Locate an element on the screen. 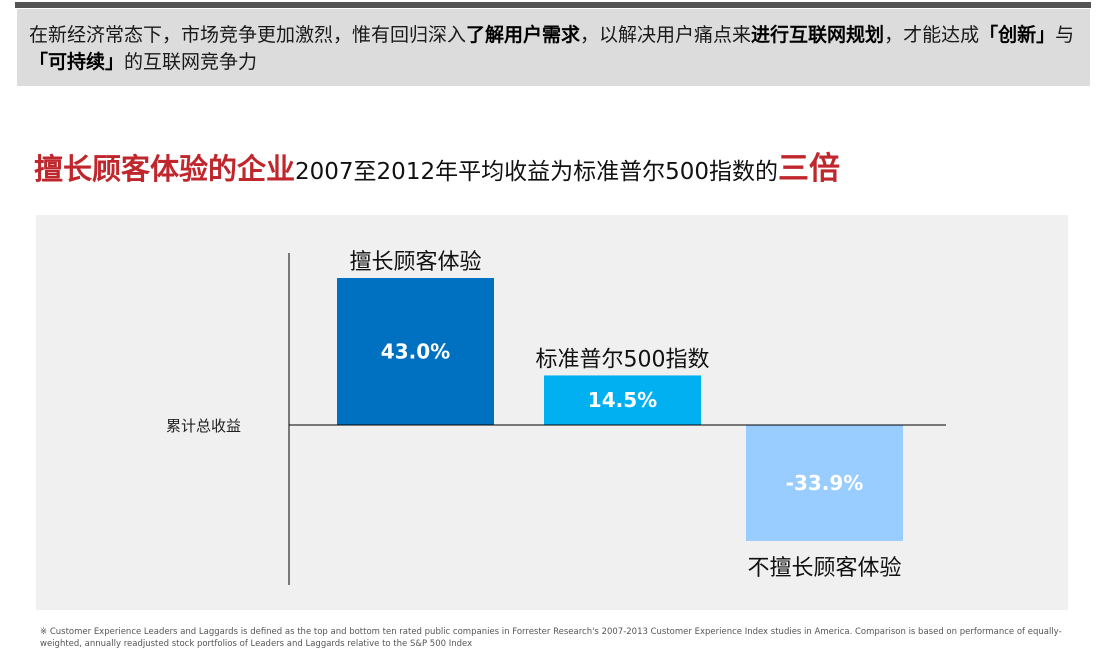  banner-bold-2: 进行互联网规划 is located at coordinates (818, 35).